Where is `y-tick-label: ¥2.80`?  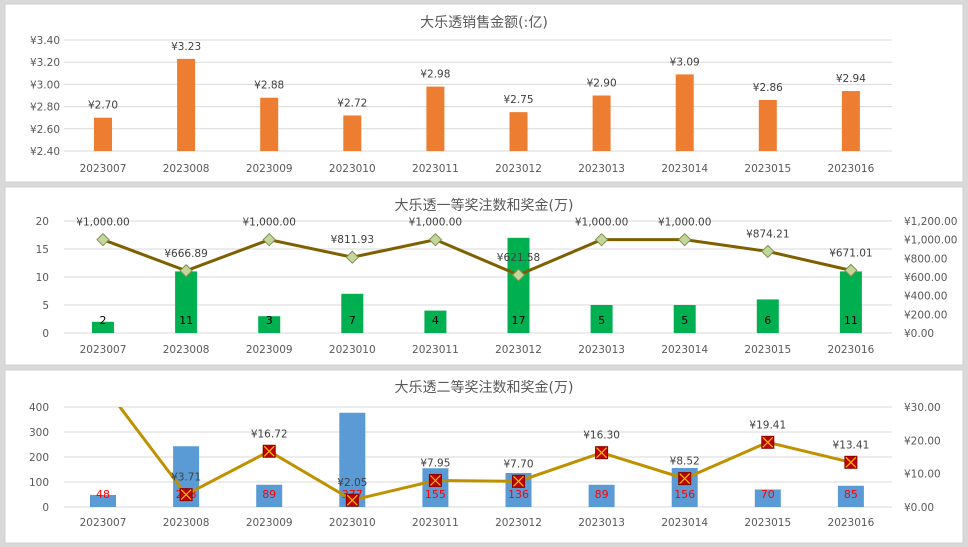
y-tick-label: ¥2.80 is located at coordinates (45, 108).